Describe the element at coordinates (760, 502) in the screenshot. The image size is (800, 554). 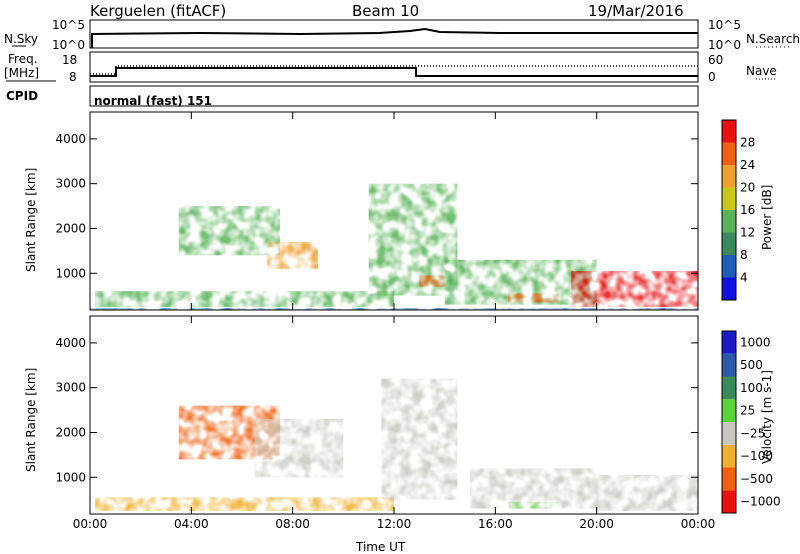
I see `colorbar-tick-label: −1000` at that location.